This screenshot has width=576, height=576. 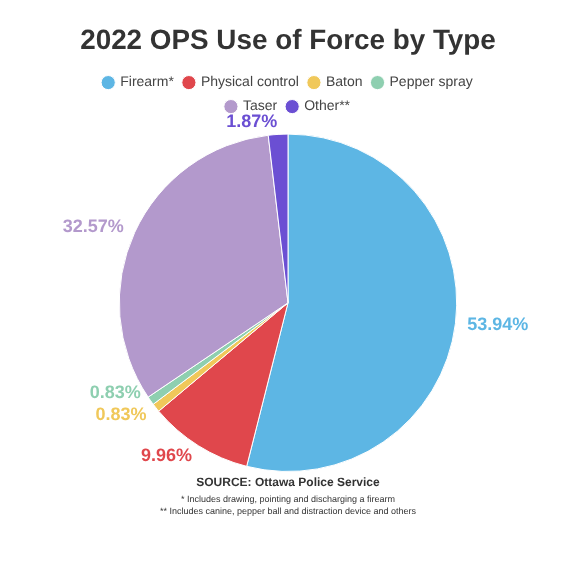 I want to click on chart-title: 2022 OPS Use of Force by Type, so click(x=288, y=38).